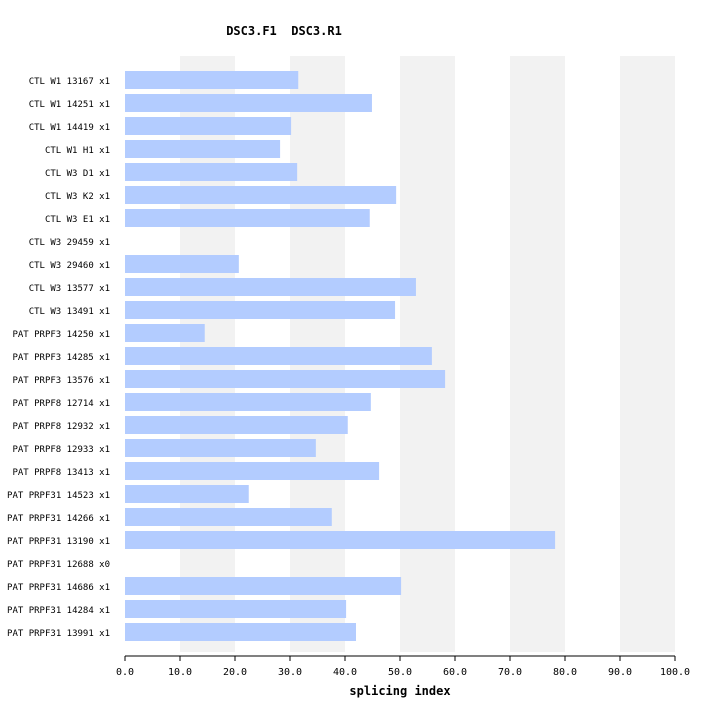 The height and width of the screenshot is (720, 712). What do you see at coordinates (345, 672) in the screenshot?
I see `x-tick-label: 40.0` at bounding box center [345, 672].